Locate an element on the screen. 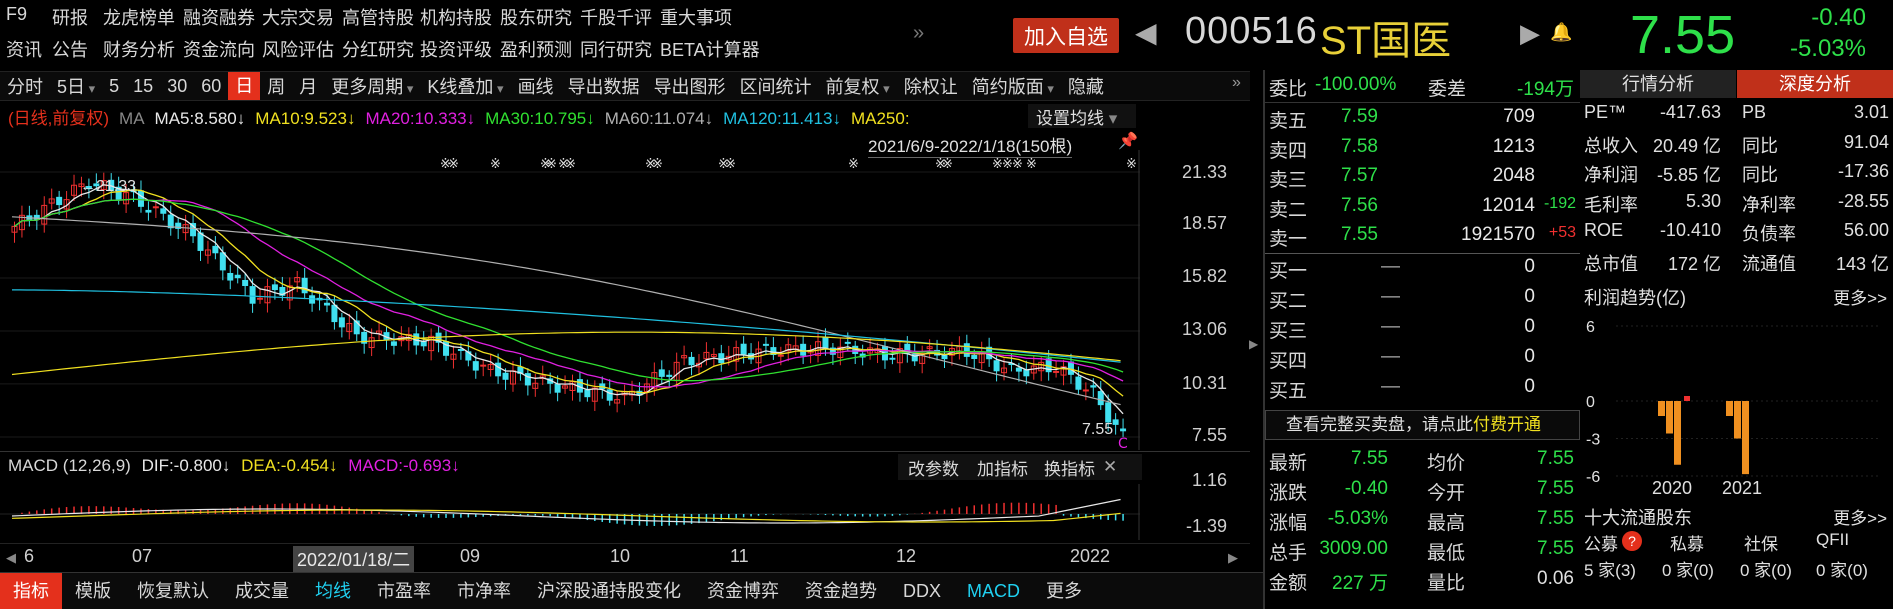  toolbar-item: 5 is located at coordinates (114, 85).